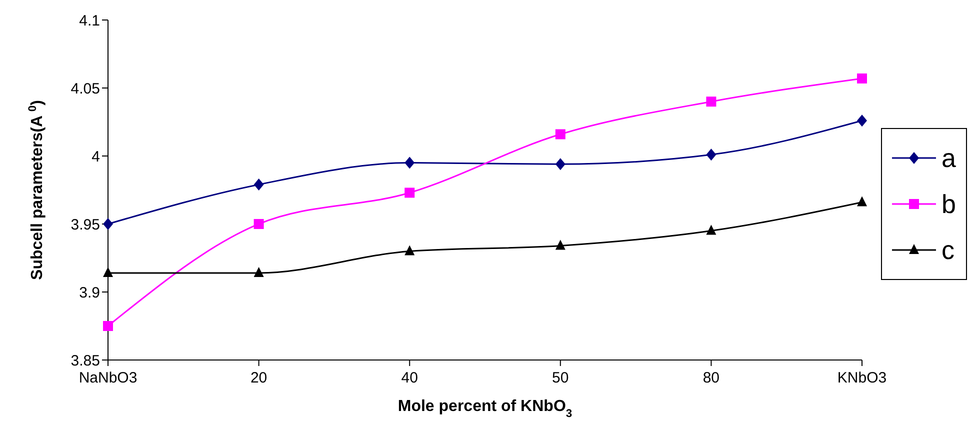 The width and height of the screenshot is (975, 433). Describe the element at coordinates (85, 361) in the screenshot. I see `y-tick-label: 3.85` at that location.